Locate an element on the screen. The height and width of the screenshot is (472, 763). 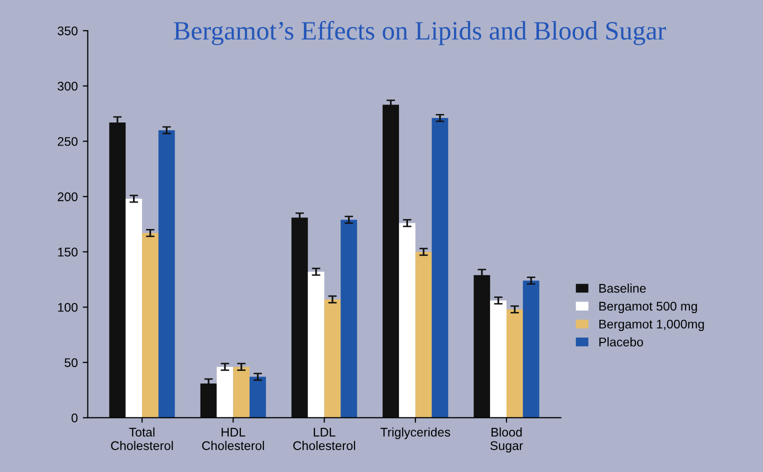
y-tick-label: 300 is located at coordinates (68, 86).